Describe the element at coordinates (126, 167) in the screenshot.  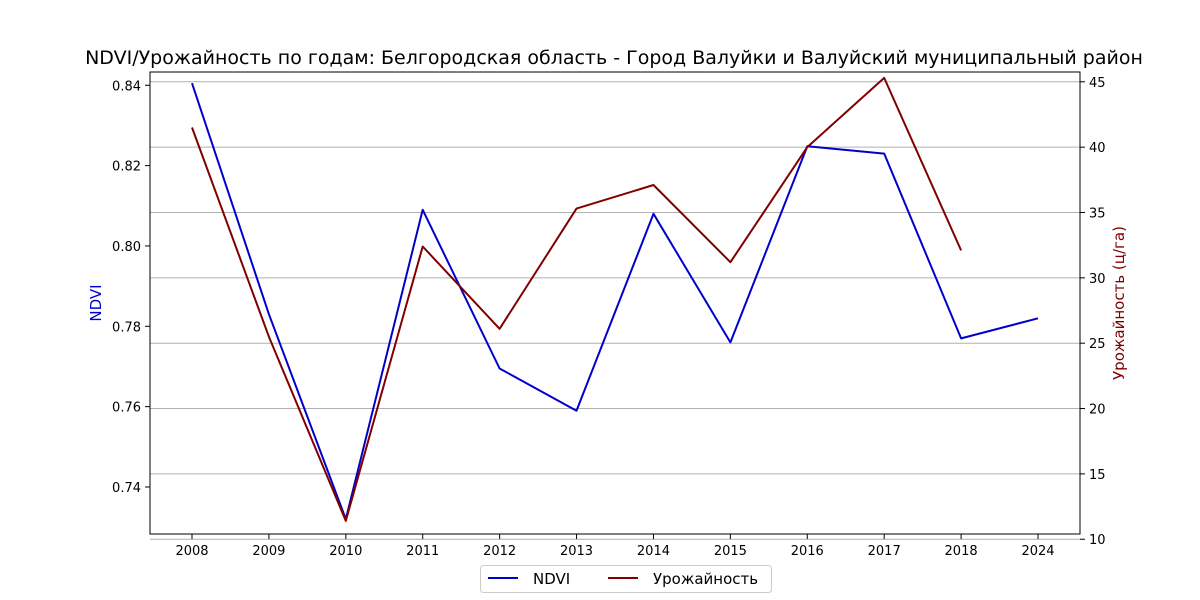
I see `left-tick-label: 0.82` at that location.